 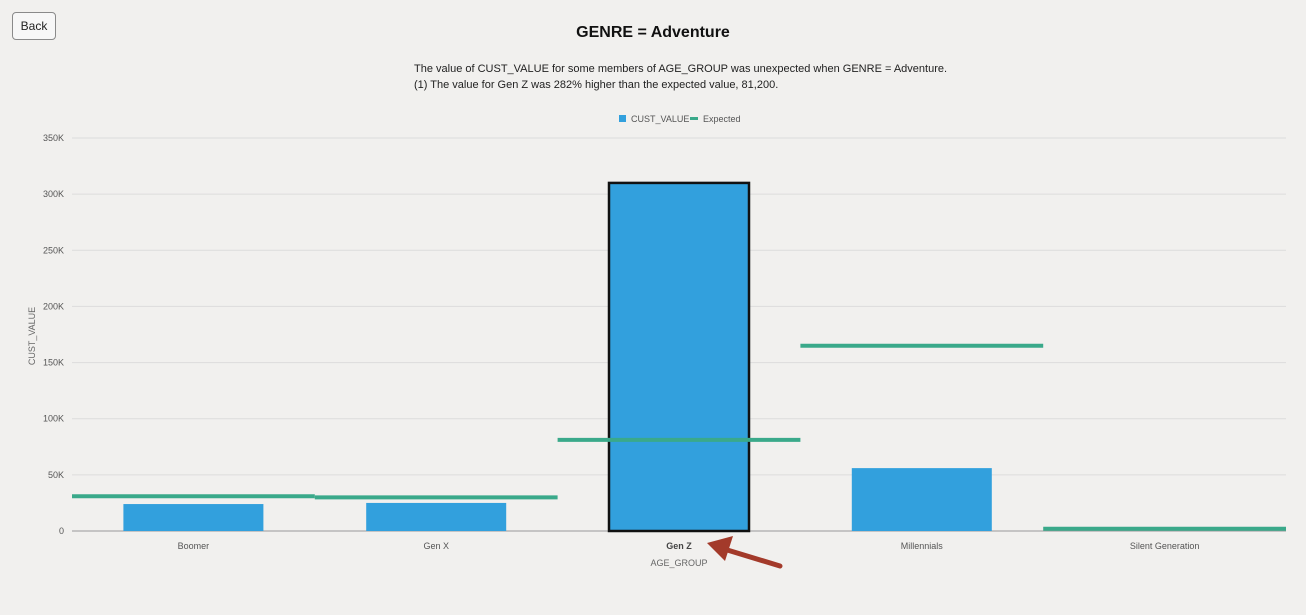 What do you see at coordinates (436, 516) in the screenshot?
I see `bar-gen-x` at bounding box center [436, 516].